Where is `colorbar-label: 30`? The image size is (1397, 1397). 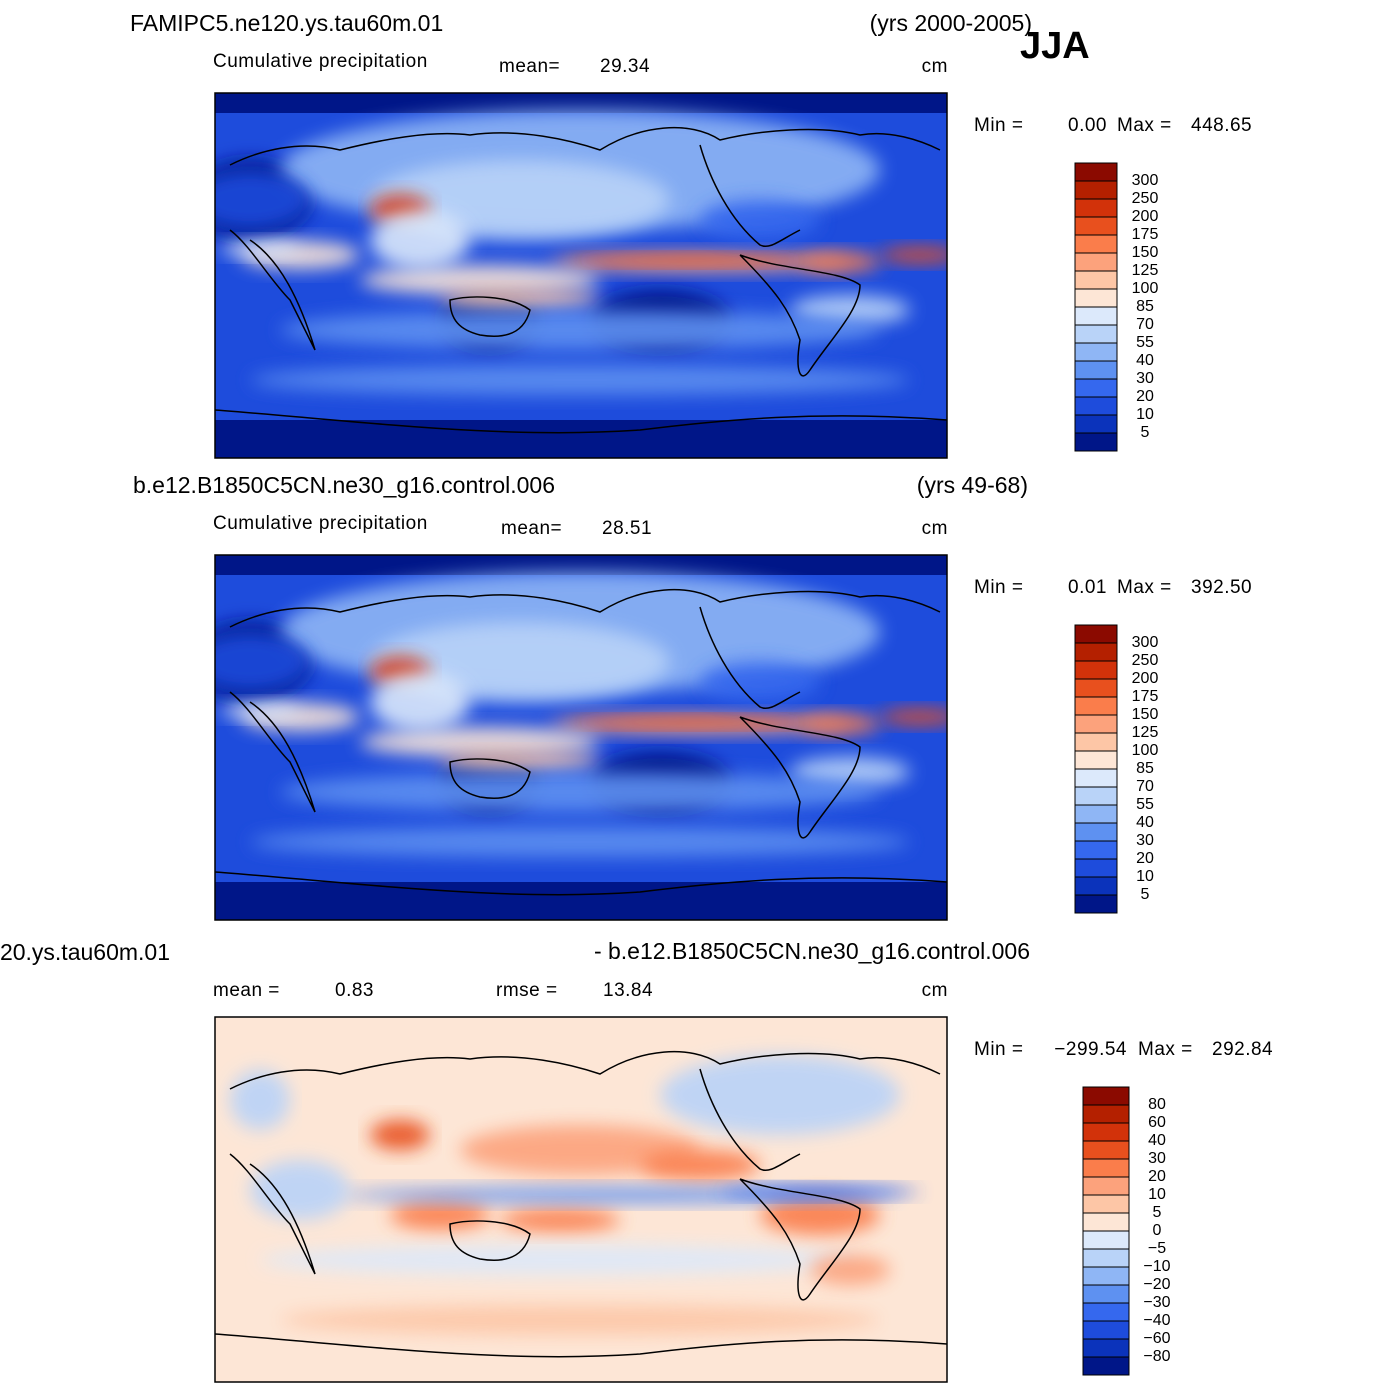
colorbar-label: 30 is located at coordinates (1145, 840).